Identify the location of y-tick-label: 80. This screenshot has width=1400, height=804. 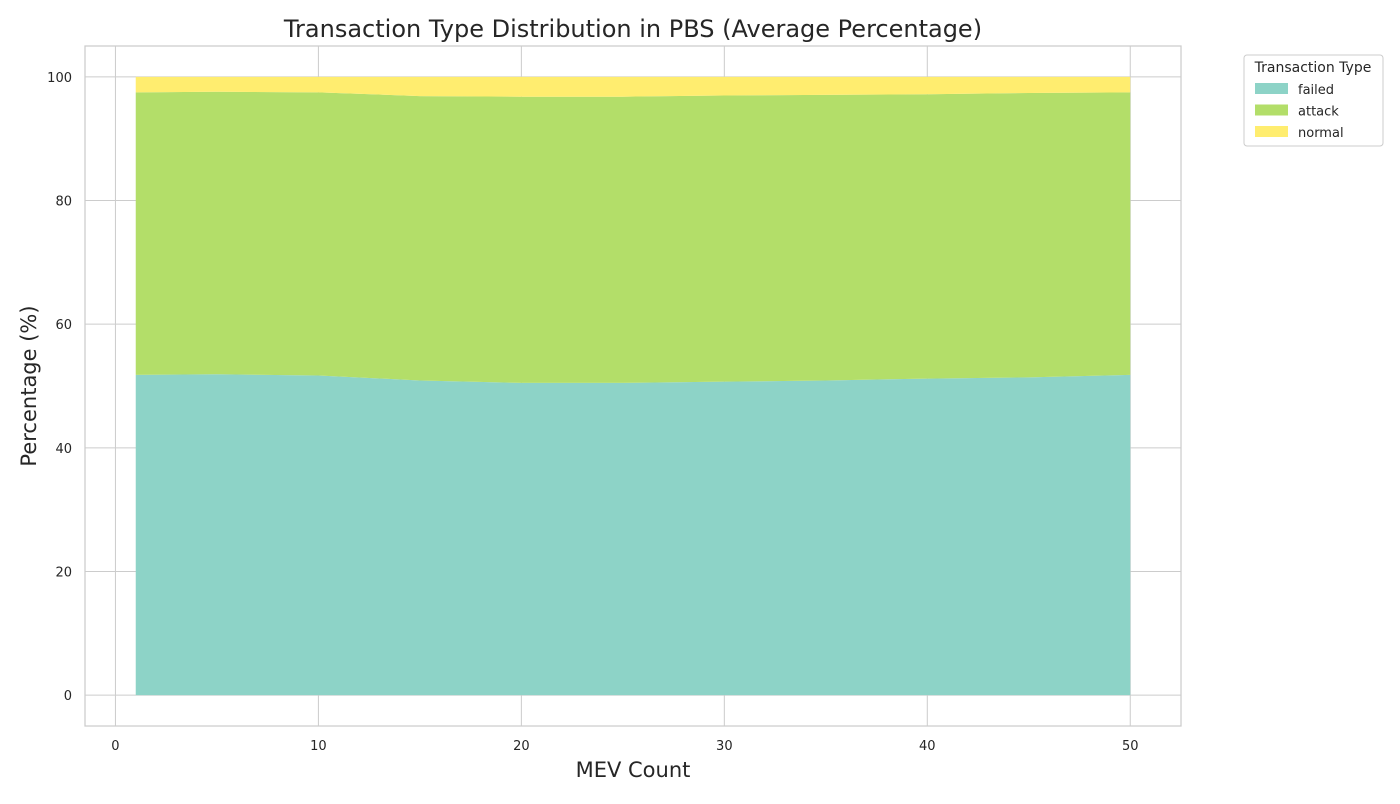
(63, 202).